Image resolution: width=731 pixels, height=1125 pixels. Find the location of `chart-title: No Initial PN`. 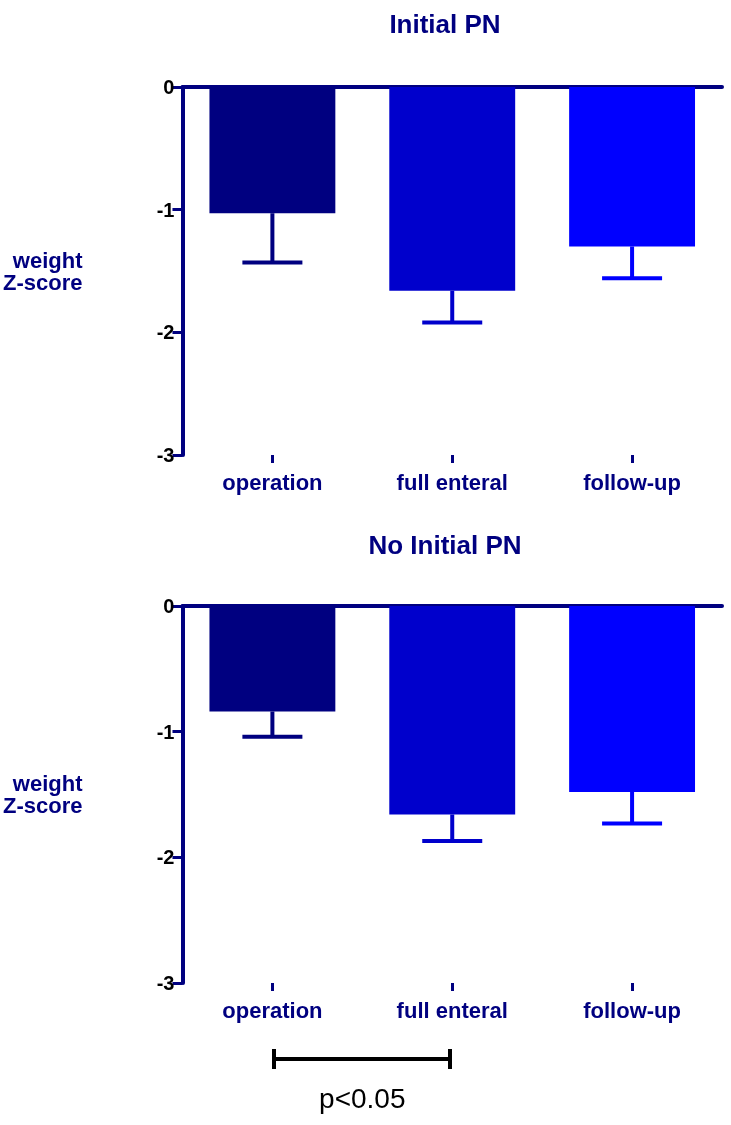

chart-title: No Initial PN is located at coordinates (445, 545).